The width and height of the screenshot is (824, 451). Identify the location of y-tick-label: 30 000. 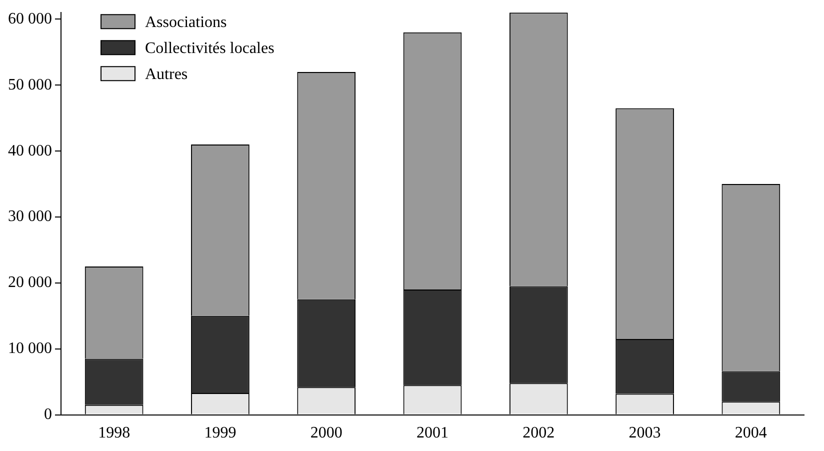
(30, 217).